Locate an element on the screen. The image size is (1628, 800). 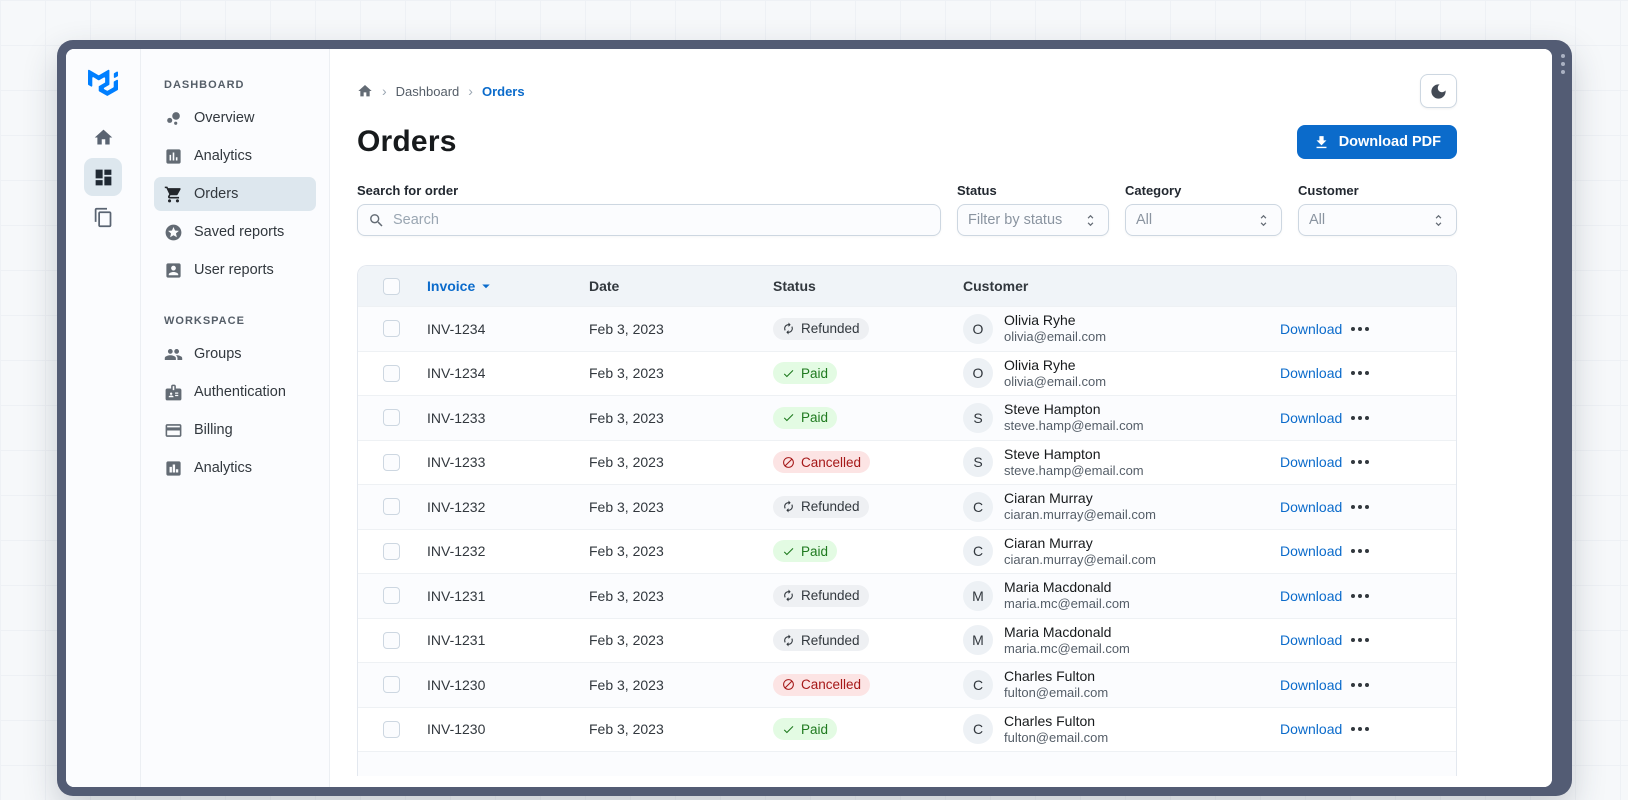
rail-dashboard-button is located at coordinates (103, 177).